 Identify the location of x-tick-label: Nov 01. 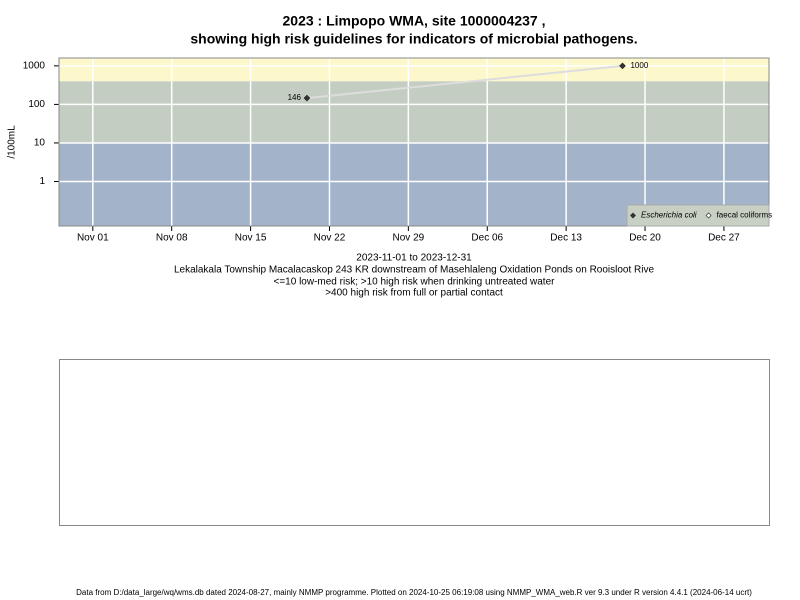
(93, 238).